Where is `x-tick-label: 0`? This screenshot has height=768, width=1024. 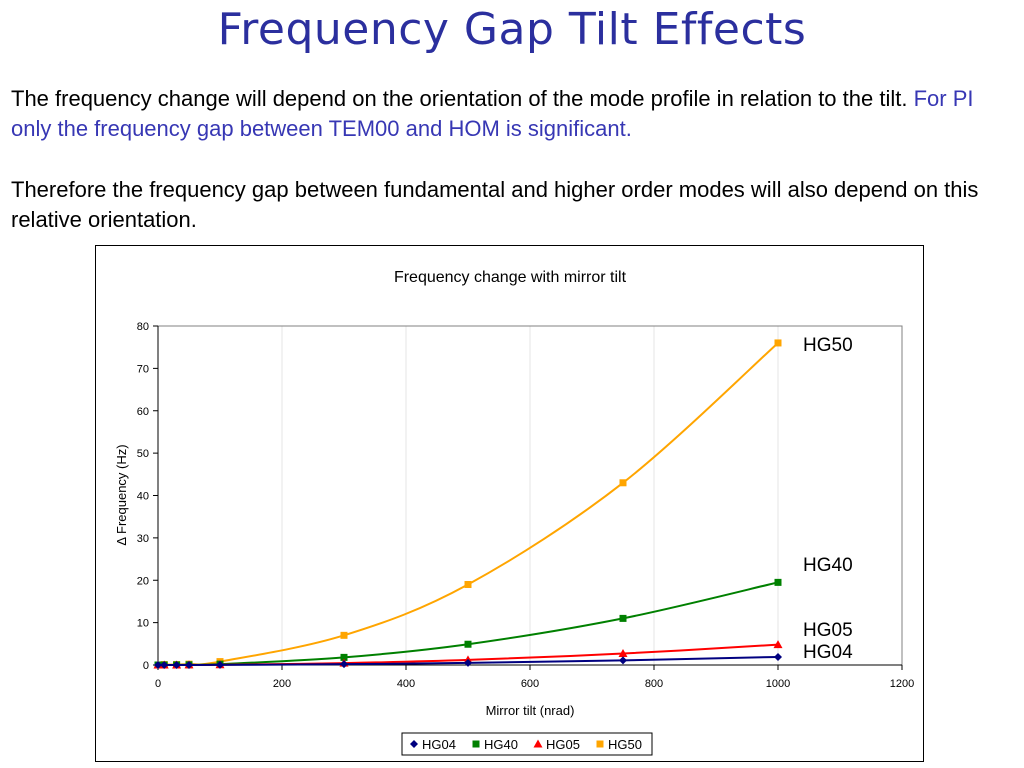
x-tick-label: 0 is located at coordinates (158, 684).